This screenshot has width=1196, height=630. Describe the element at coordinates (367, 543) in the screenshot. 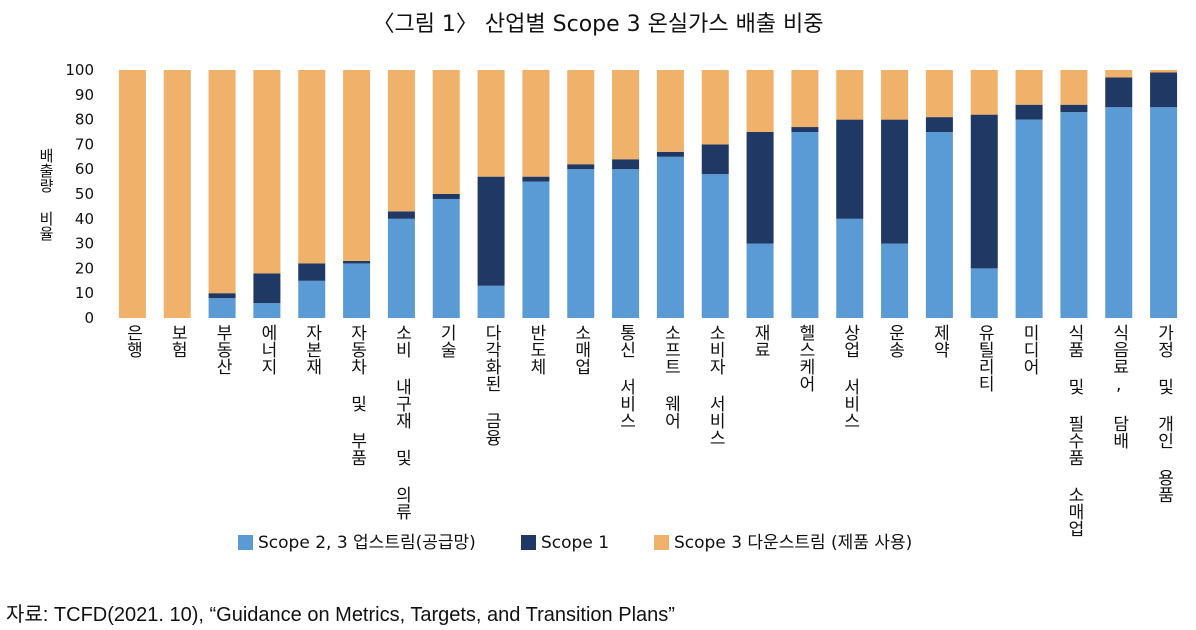

I see `legend-label: Scope 2, 3 업스트림(공급망)` at that location.